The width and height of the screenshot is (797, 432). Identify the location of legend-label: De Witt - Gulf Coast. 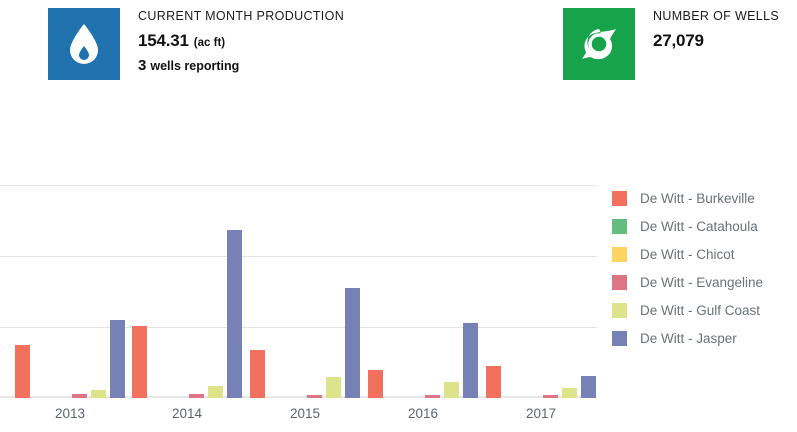
(700, 310).